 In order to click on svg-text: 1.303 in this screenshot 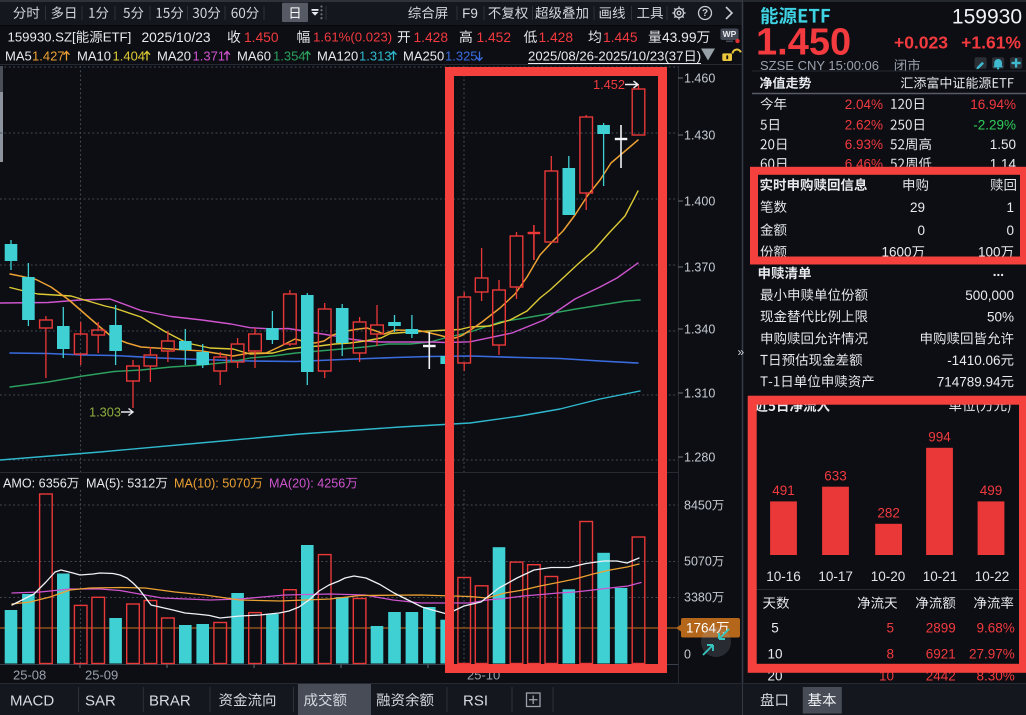, I will do `click(105, 412)`.